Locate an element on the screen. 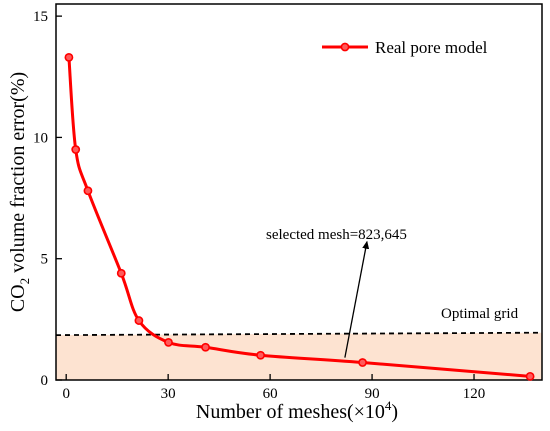  x-tick-label: 120 is located at coordinates (474, 394).